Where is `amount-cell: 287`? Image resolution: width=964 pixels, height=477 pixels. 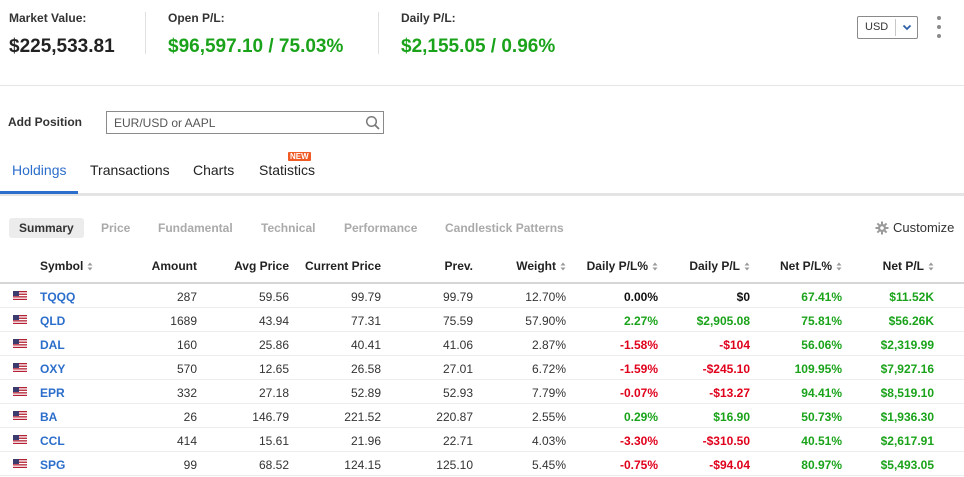
amount-cell: 287 is located at coordinates (186, 297).